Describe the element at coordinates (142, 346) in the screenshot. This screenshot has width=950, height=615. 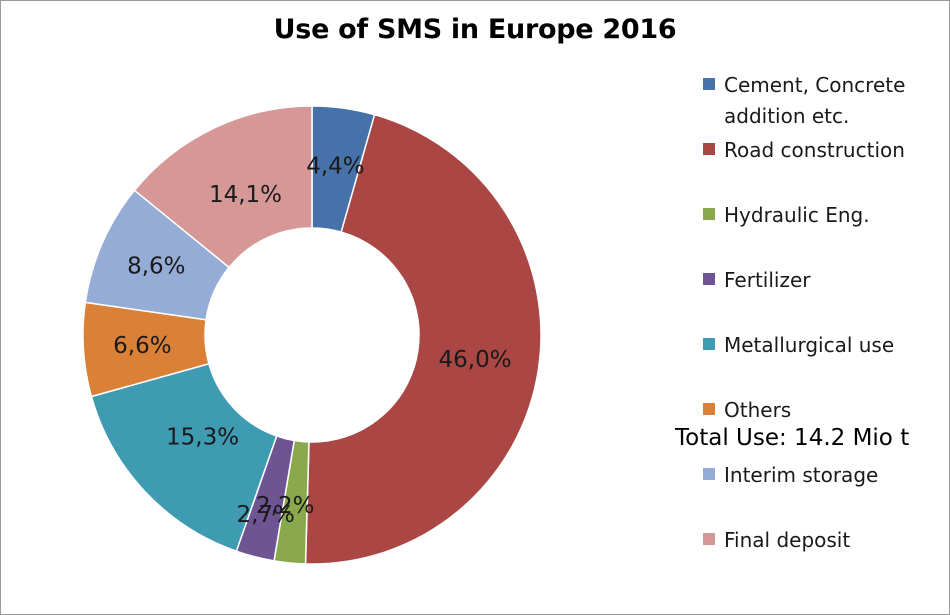
I see `data-label-others: 6,6%` at that location.